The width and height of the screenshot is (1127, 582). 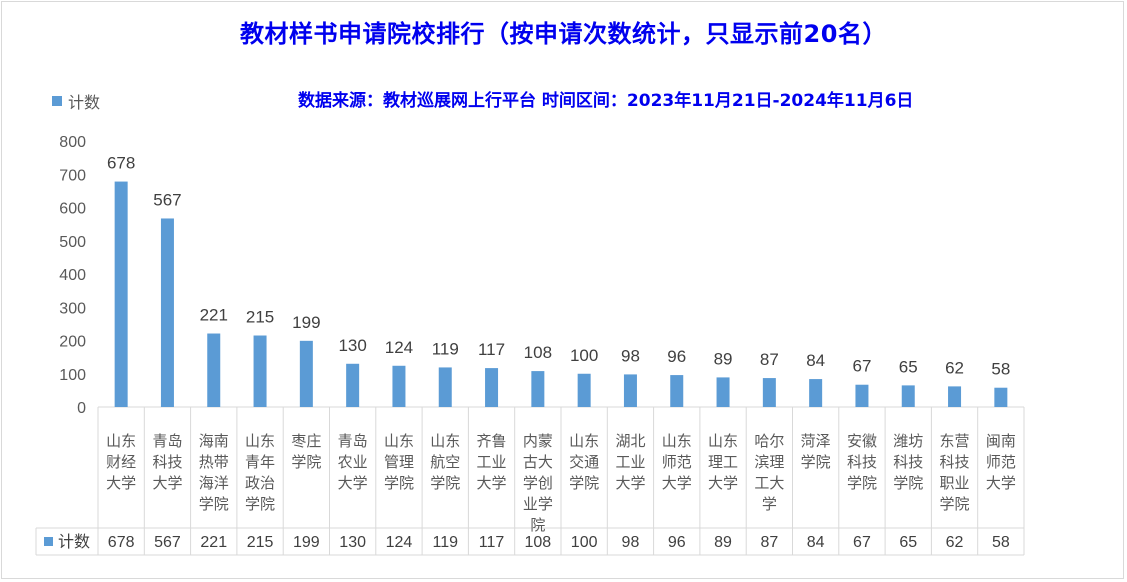 What do you see at coordinates (676, 356) in the screenshot?
I see `data-label: 96` at bounding box center [676, 356].